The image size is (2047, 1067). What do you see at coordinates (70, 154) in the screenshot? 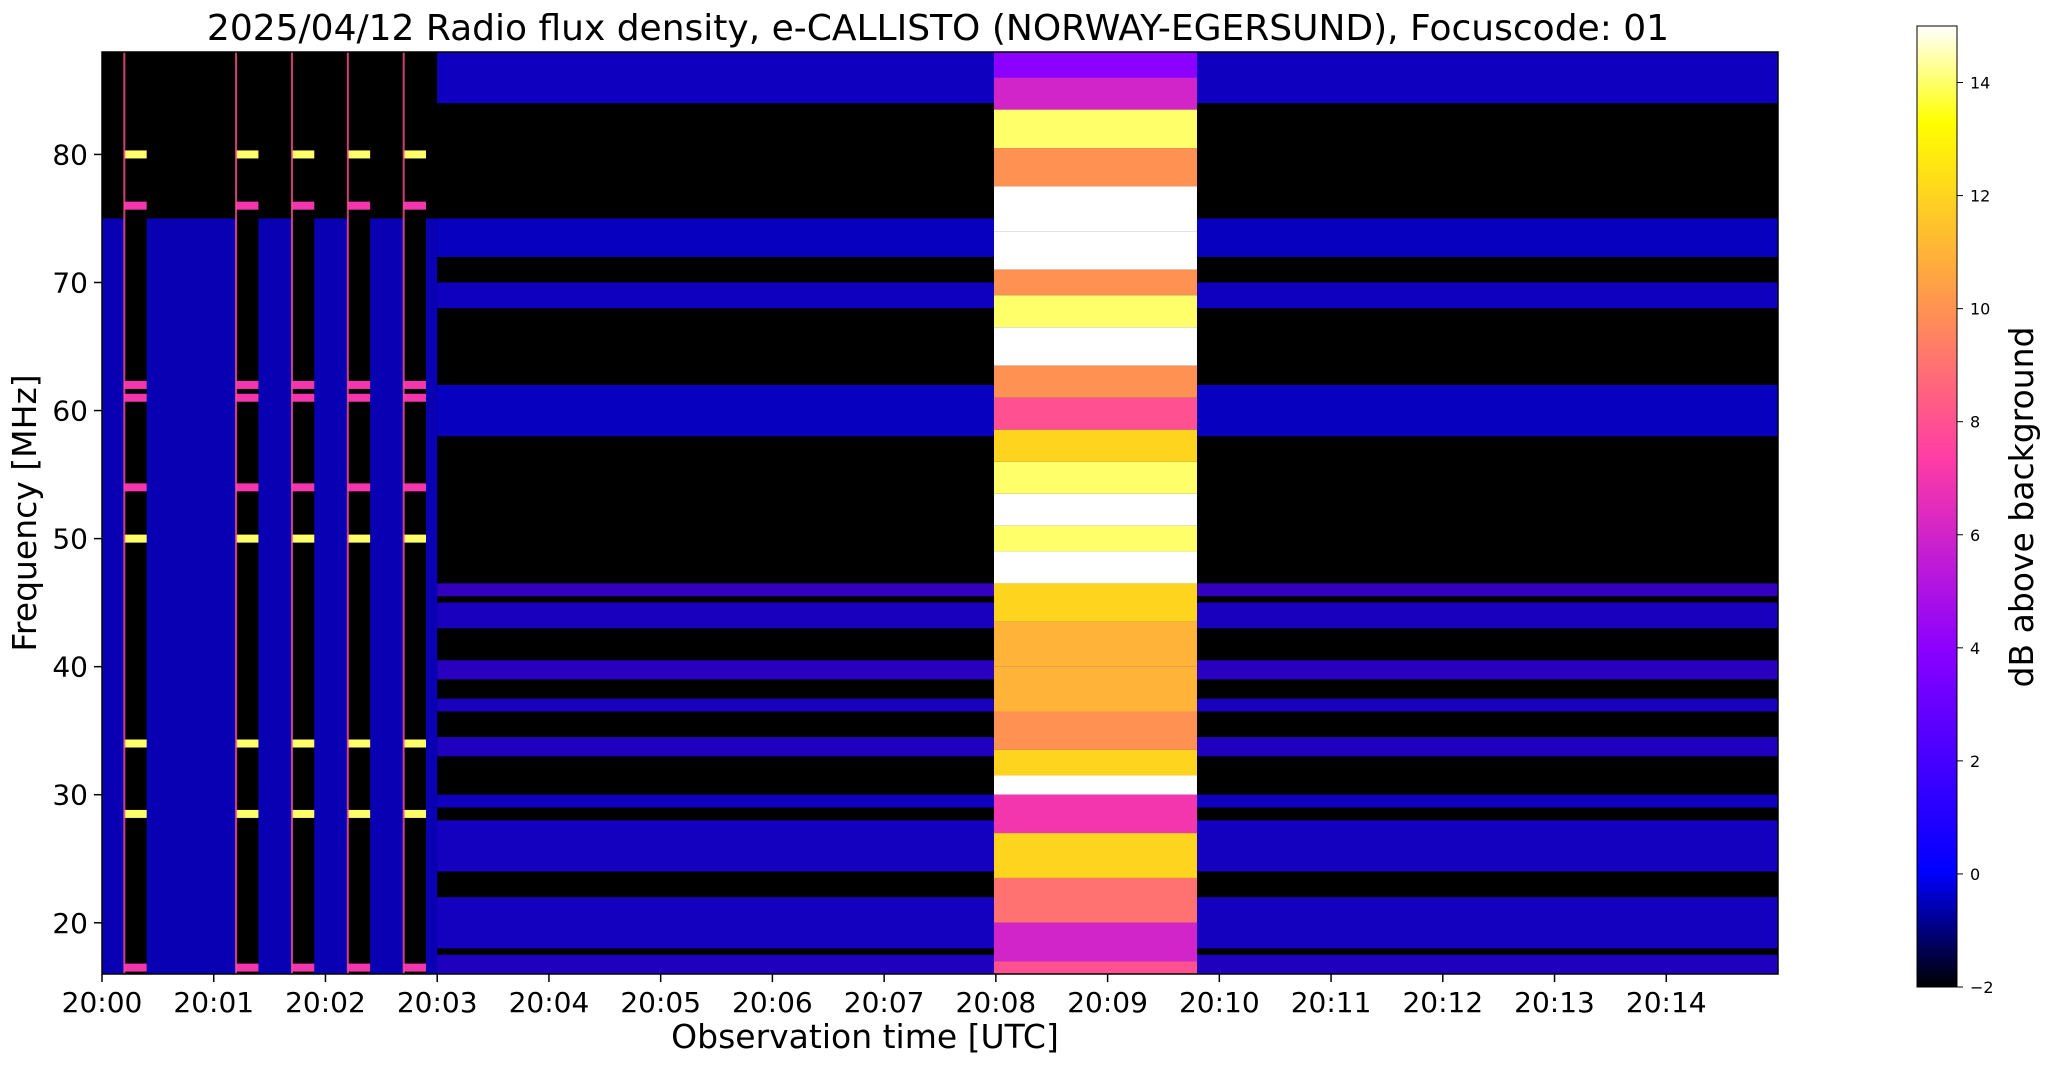
I see `y-tick-label: 80` at bounding box center [70, 154].